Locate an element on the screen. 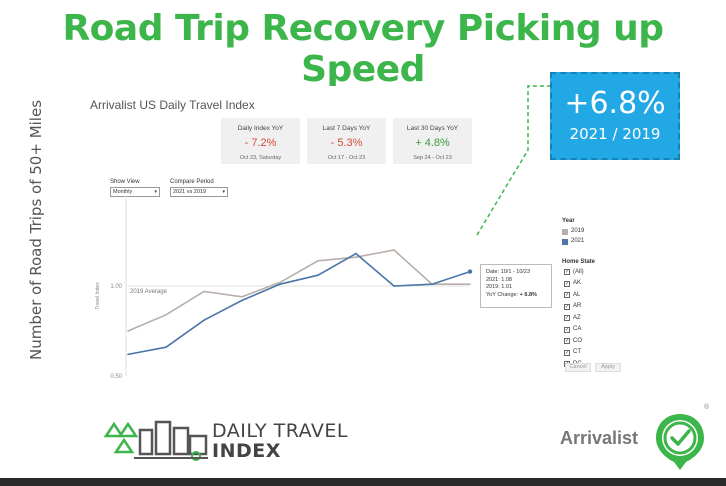 This screenshot has height=486, width=726. y-tick-label: 1.00 is located at coordinates (116, 287).